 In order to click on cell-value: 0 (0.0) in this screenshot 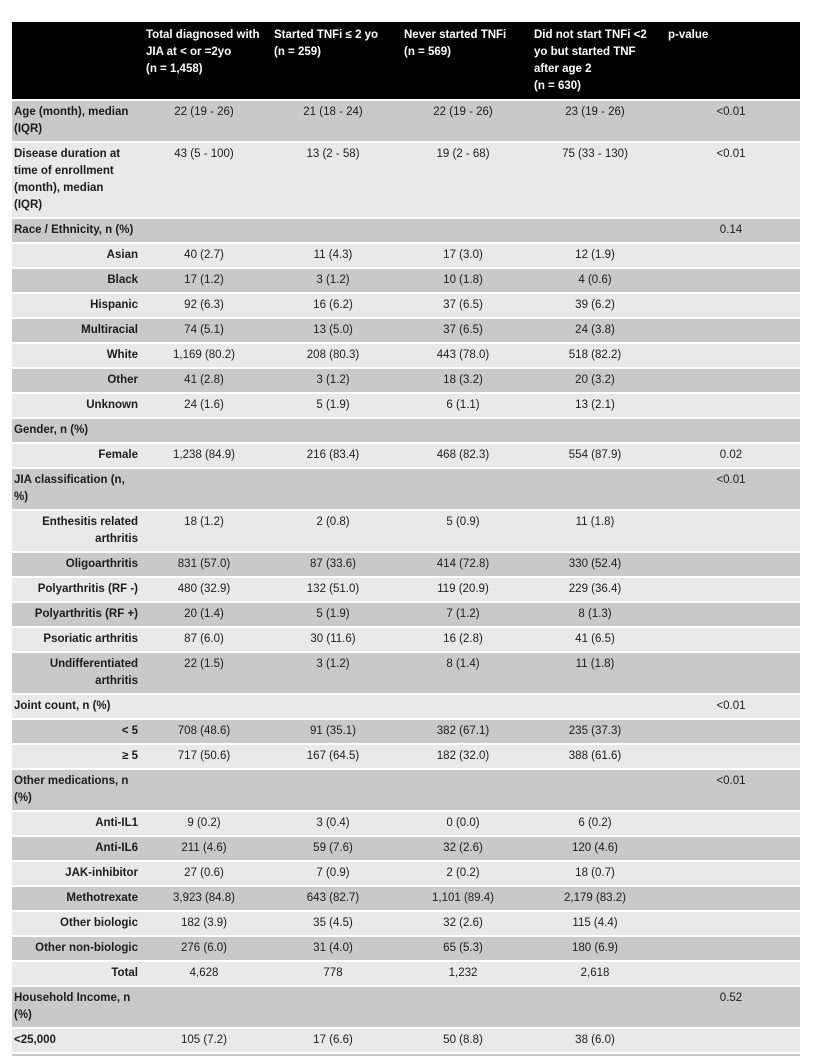, I will do `click(463, 823)`.